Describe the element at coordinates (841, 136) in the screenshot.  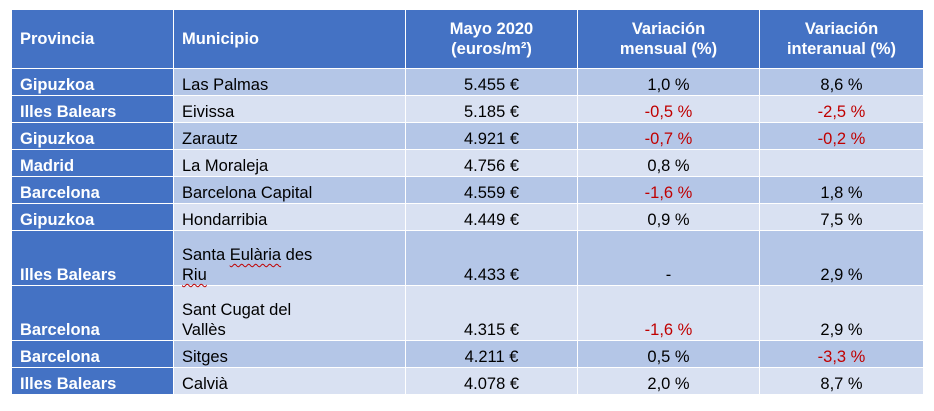
I see `cell-interanual: -0,2 %` at that location.